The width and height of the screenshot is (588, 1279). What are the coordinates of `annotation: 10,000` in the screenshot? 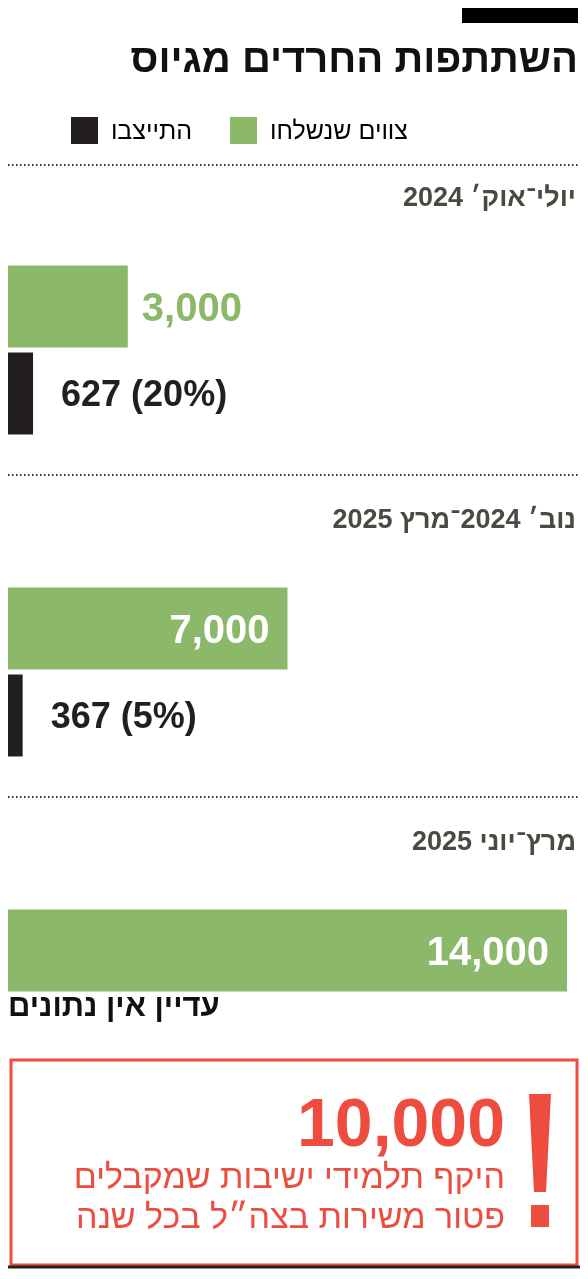 It's located at (401, 1122).